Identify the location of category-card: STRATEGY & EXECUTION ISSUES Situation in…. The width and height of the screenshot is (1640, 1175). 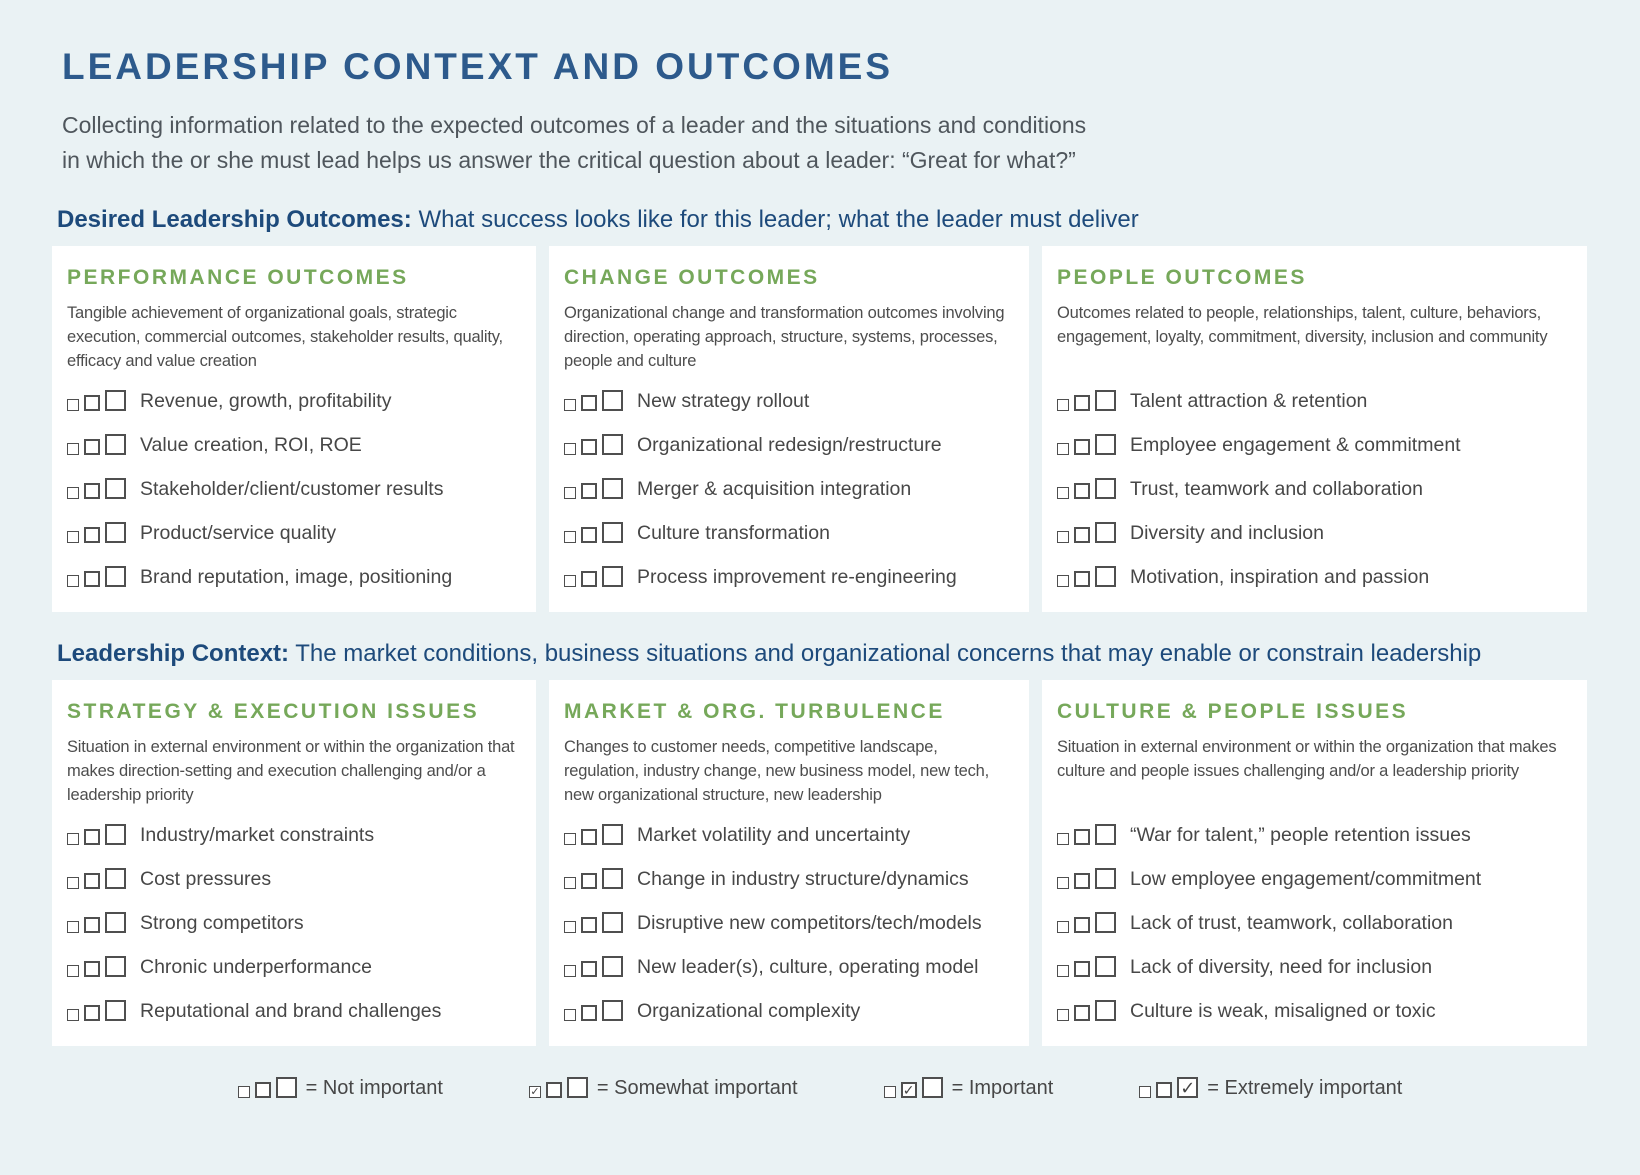
(294, 863).